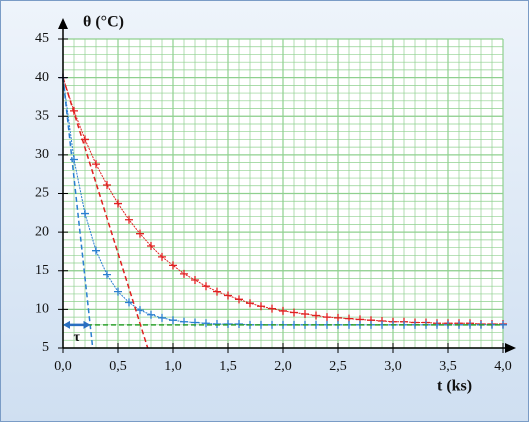 This screenshot has height=422, width=529. What do you see at coordinates (393, 366) in the screenshot?
I see `x-tick-label: 3,0` at bounding box center [393, 366].